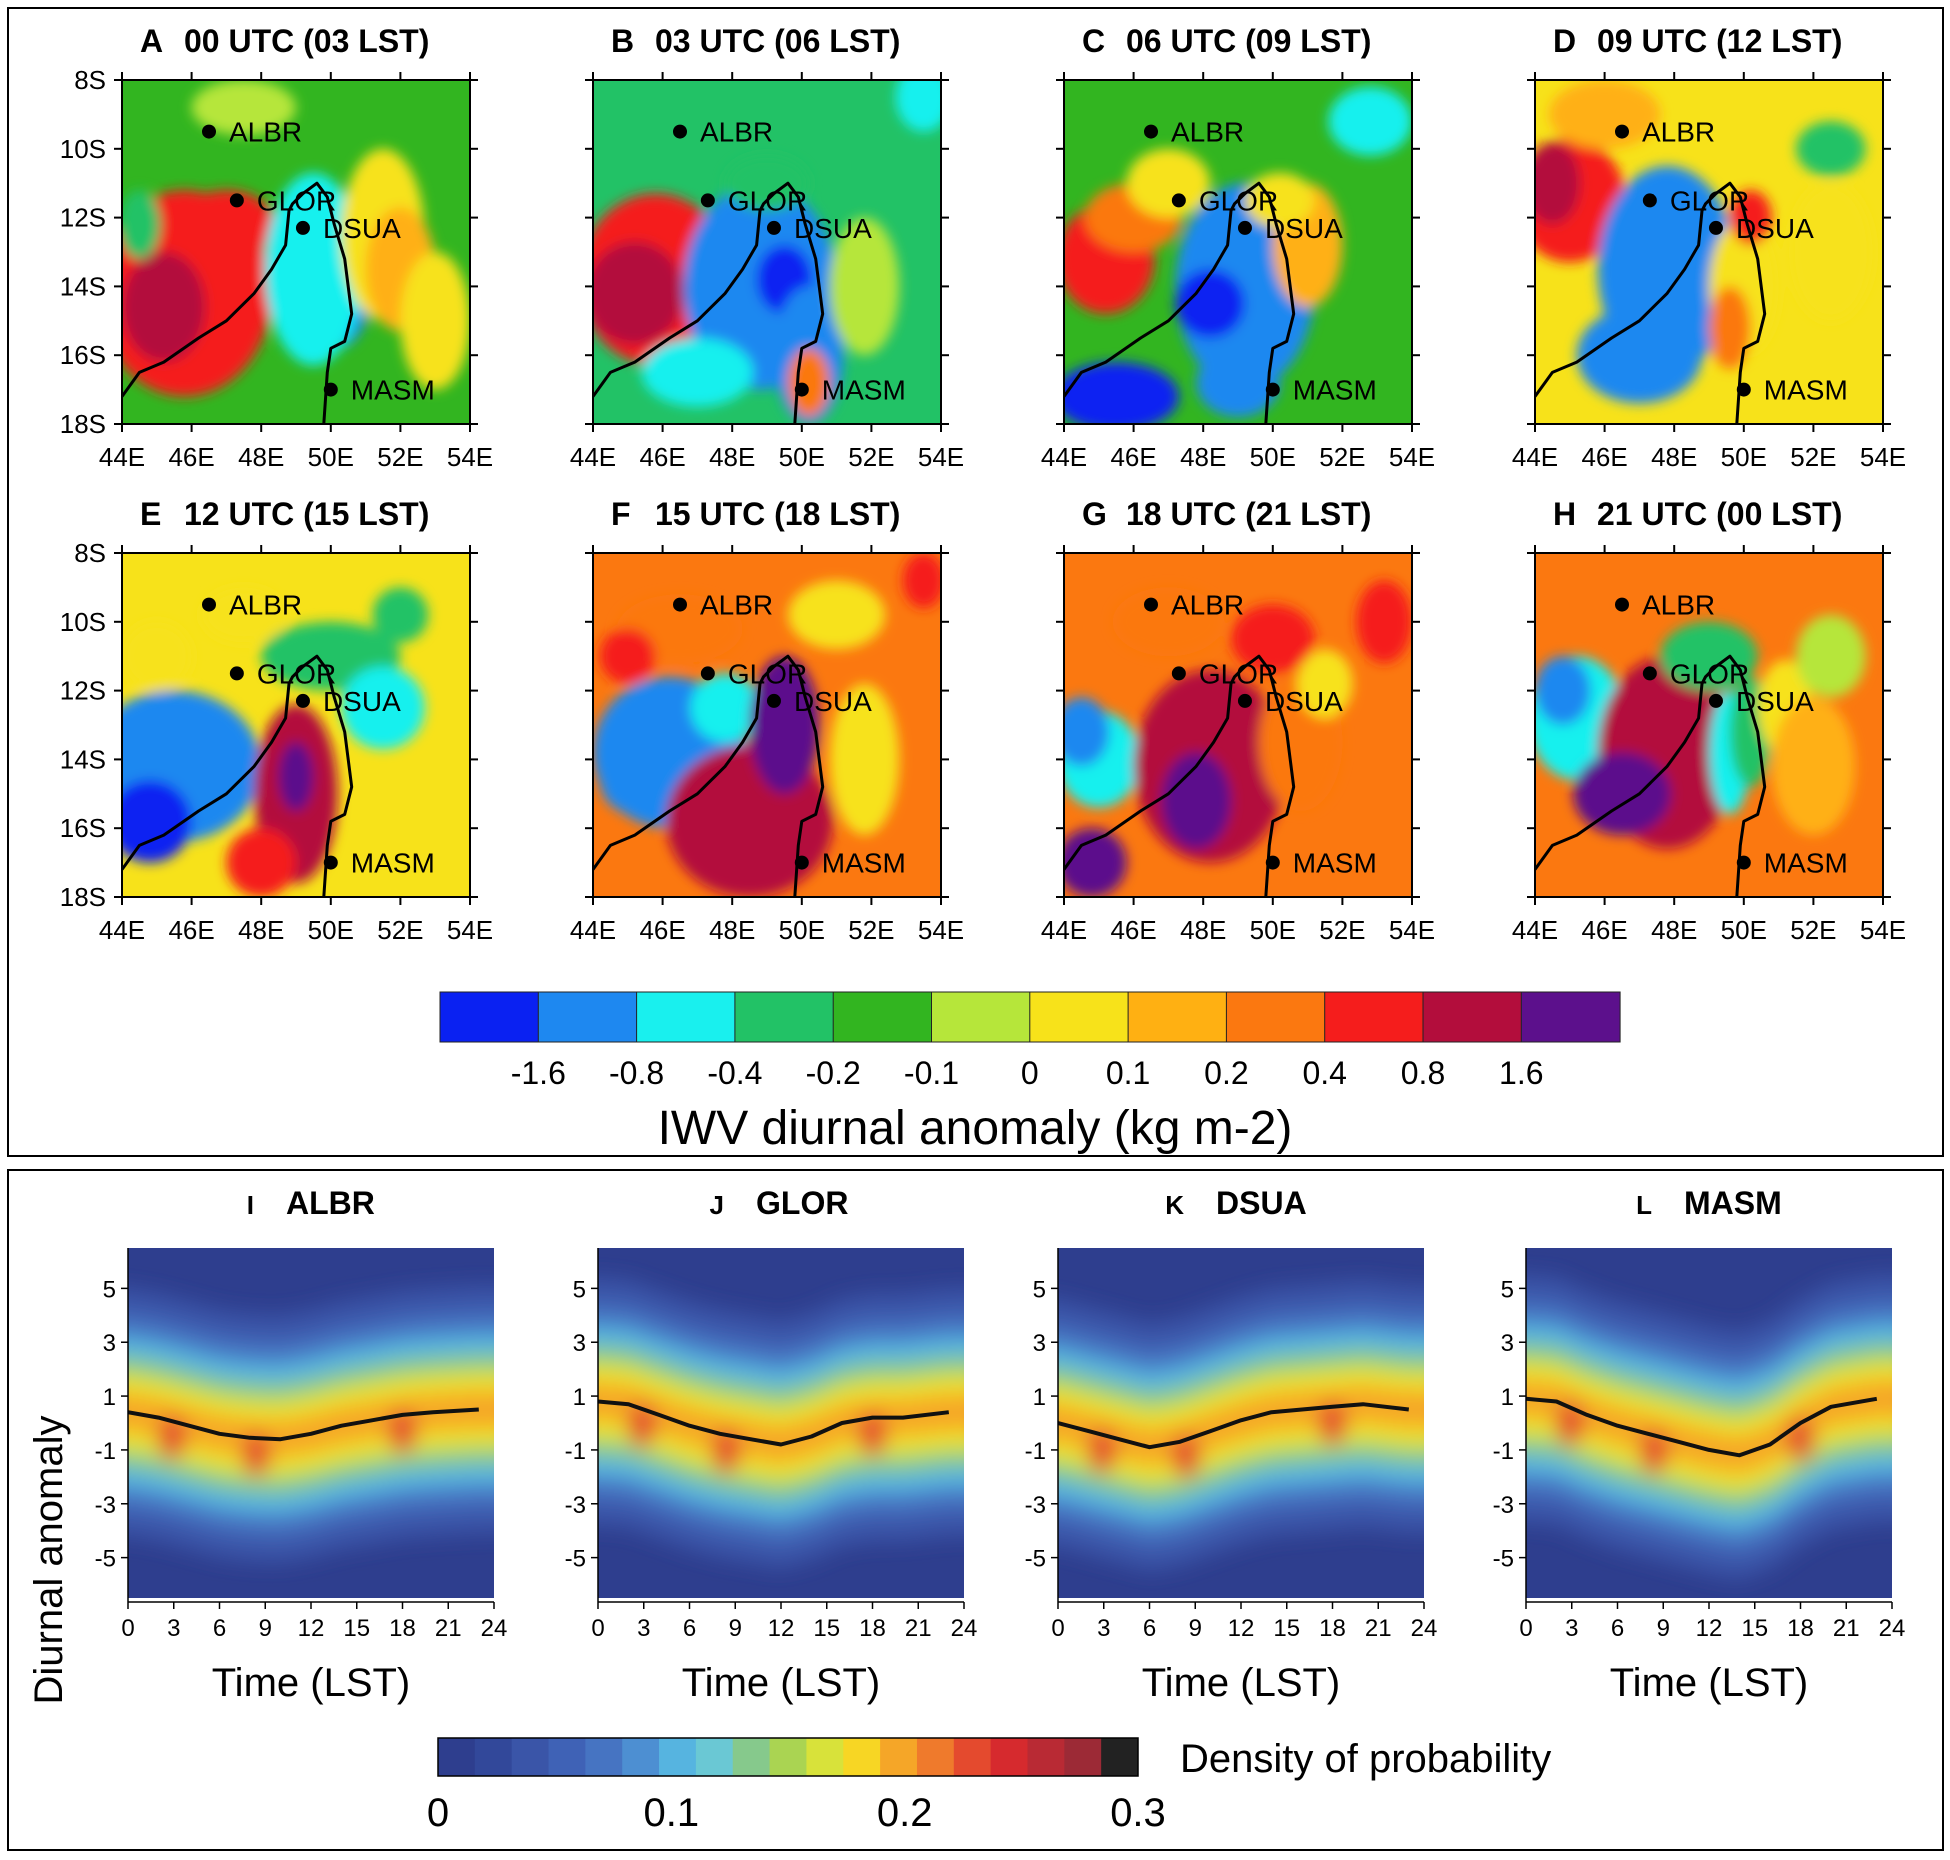  I want to click on map-y-tick-label: 12S, so click(83, 691).